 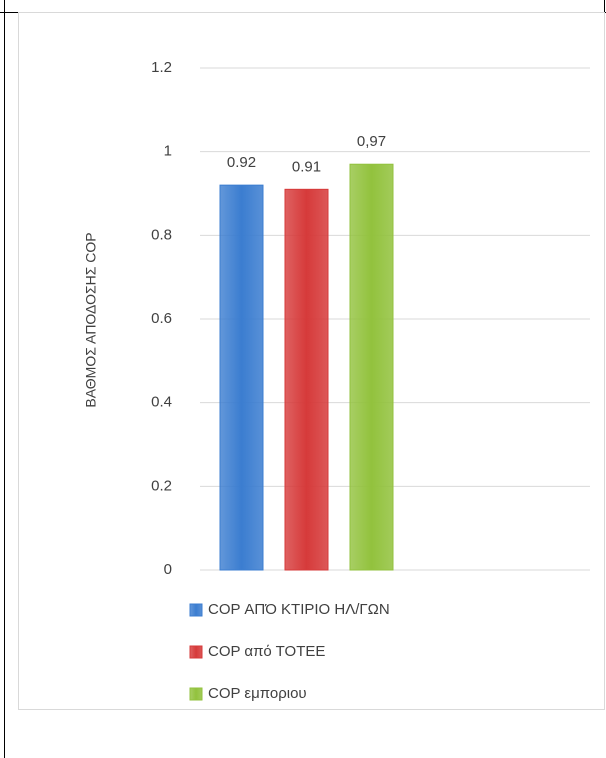 What do you see at coordinates (306, 166) in the screenshot?
I see `data-label: 0.91` at bounding box center [306, 166].